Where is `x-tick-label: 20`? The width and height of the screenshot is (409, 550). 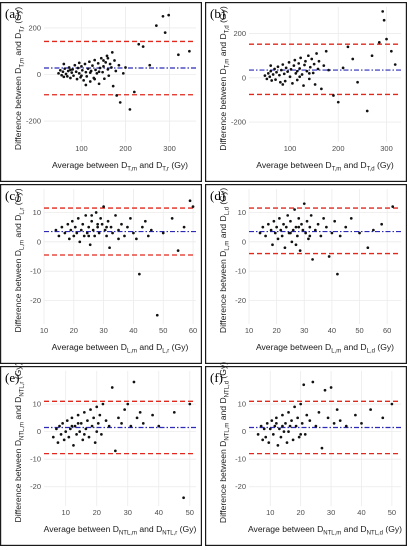 x-tick-label: 20 is located at coordinates (276, 330).